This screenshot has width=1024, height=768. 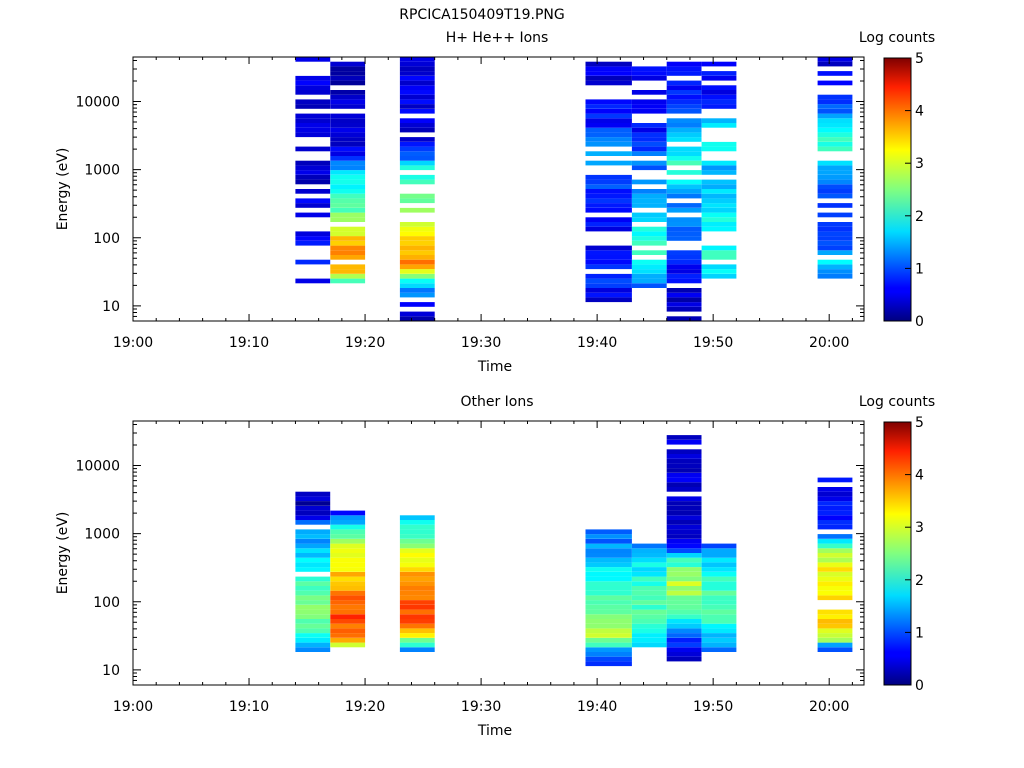 I want to click on colorbar-tick-label: 4, so click(x=919, y=476).